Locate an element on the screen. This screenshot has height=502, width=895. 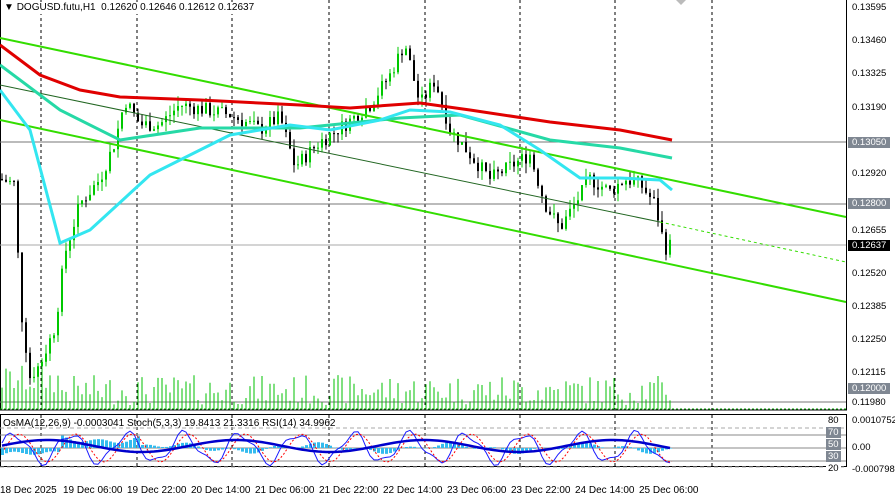
open-price: 0.12620 is located at coordinates (119, 7).